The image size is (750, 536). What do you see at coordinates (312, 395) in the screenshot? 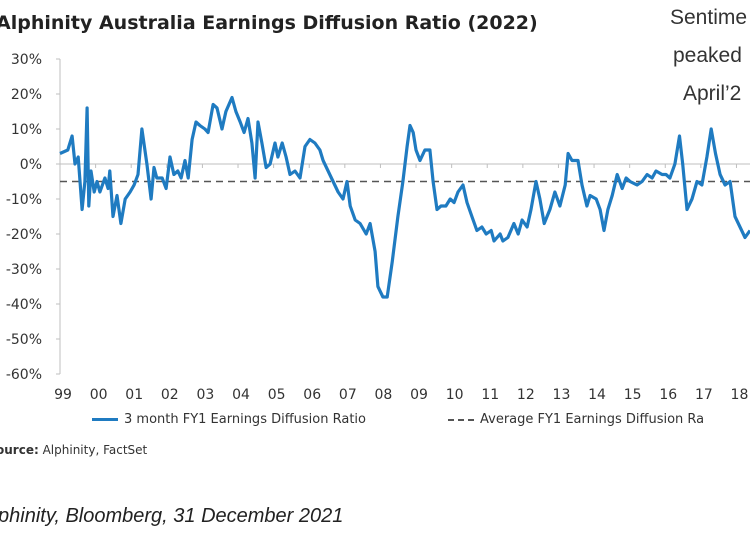
I see `x-tick-label: 06` at bounding box center [312, 395].